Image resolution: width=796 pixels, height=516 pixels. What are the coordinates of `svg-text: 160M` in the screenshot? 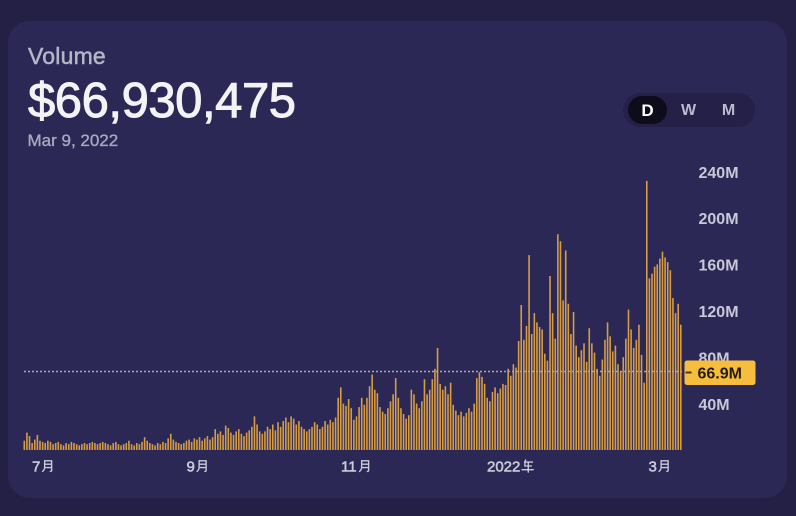 It's located at (719, 266).